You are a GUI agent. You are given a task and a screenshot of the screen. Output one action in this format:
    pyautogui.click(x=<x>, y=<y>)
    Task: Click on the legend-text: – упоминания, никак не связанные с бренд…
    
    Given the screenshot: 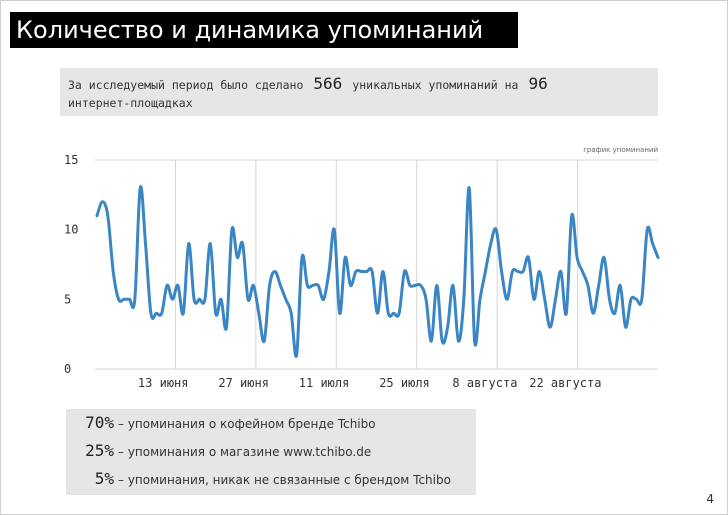 What is the action you would take?
    pyautogui.click(x=284, y=480)
    